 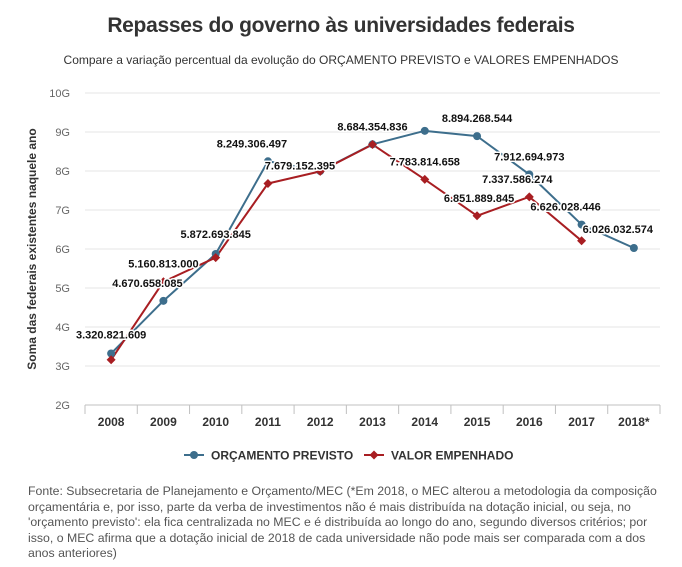 I want to click on data-label: 7.912.694.973, so click(x=529, y=157).